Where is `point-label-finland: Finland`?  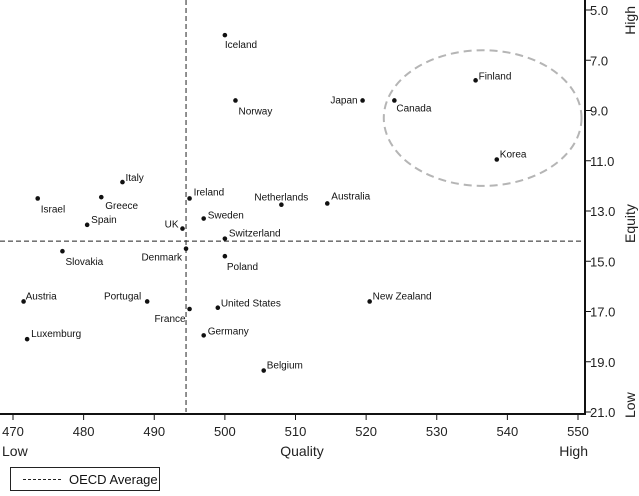
point-label-finland: Finland is located at coordinates (495, 76).